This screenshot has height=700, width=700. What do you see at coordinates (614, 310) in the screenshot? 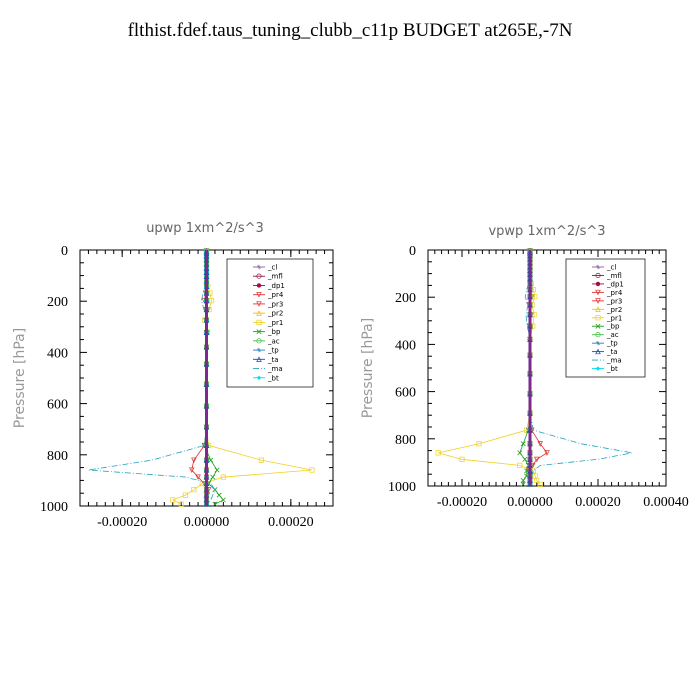
I see `legend-label: _pr2` at bounding box center [614, 310].